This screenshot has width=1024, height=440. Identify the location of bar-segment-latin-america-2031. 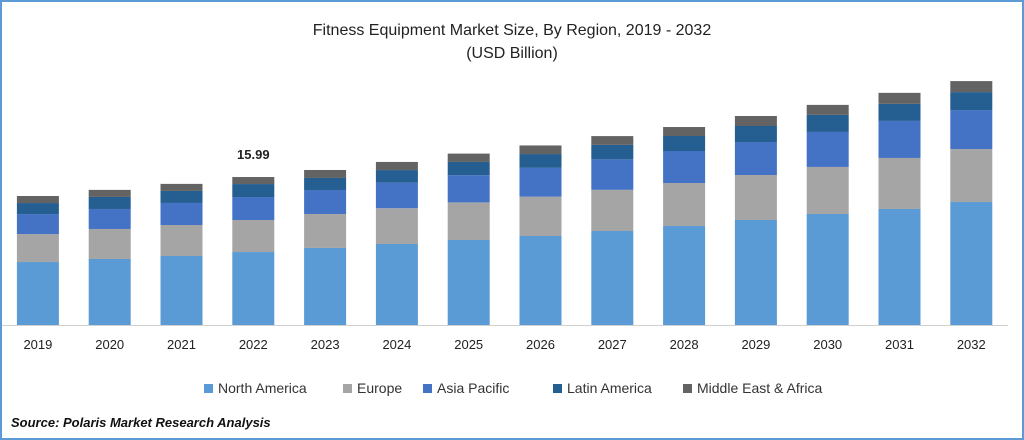
(899, 112).